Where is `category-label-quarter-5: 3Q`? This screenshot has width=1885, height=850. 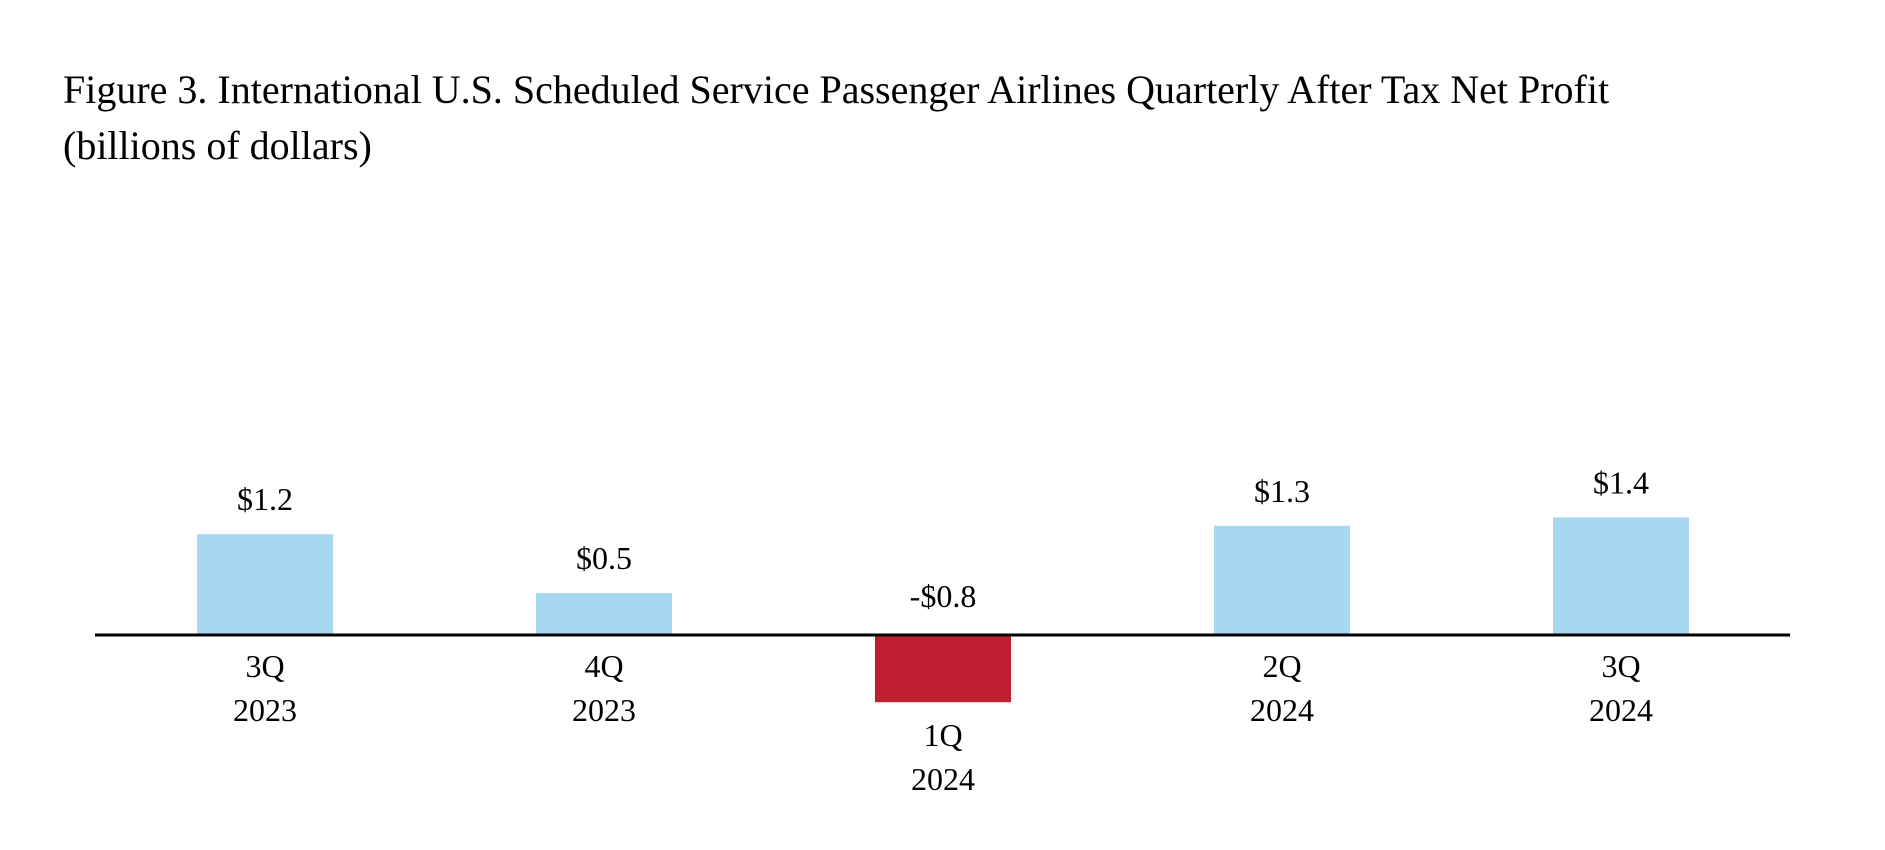 category-label-quarter-5: 3Q is located at coordinates (1620, 666).